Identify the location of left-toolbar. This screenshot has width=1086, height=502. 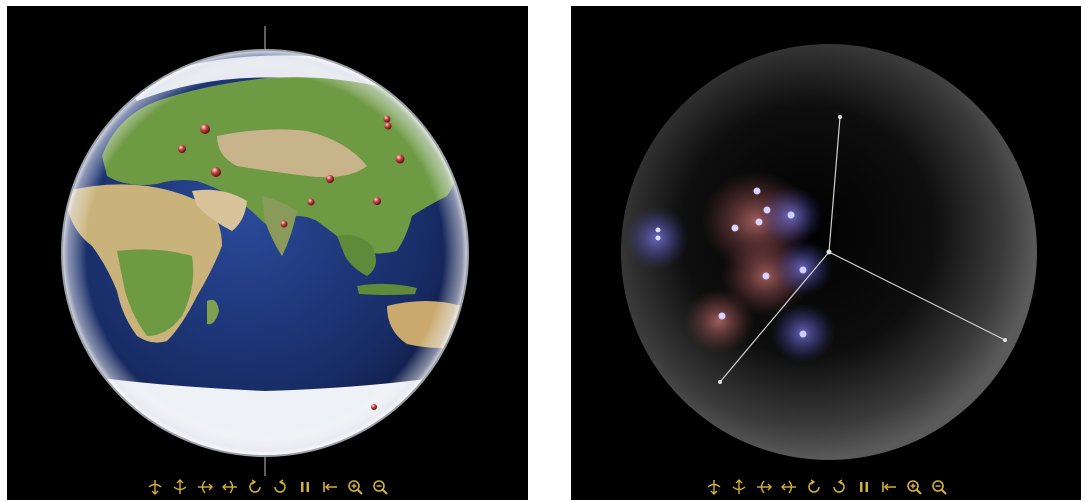
(267, 487).